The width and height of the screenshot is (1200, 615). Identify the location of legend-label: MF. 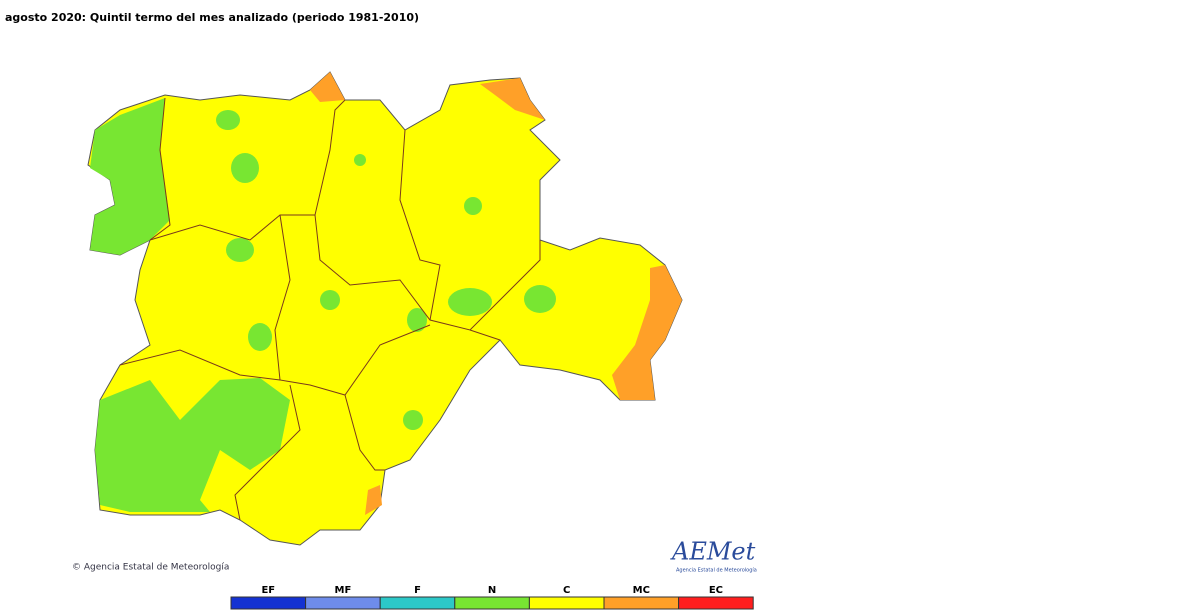
(343, 590).